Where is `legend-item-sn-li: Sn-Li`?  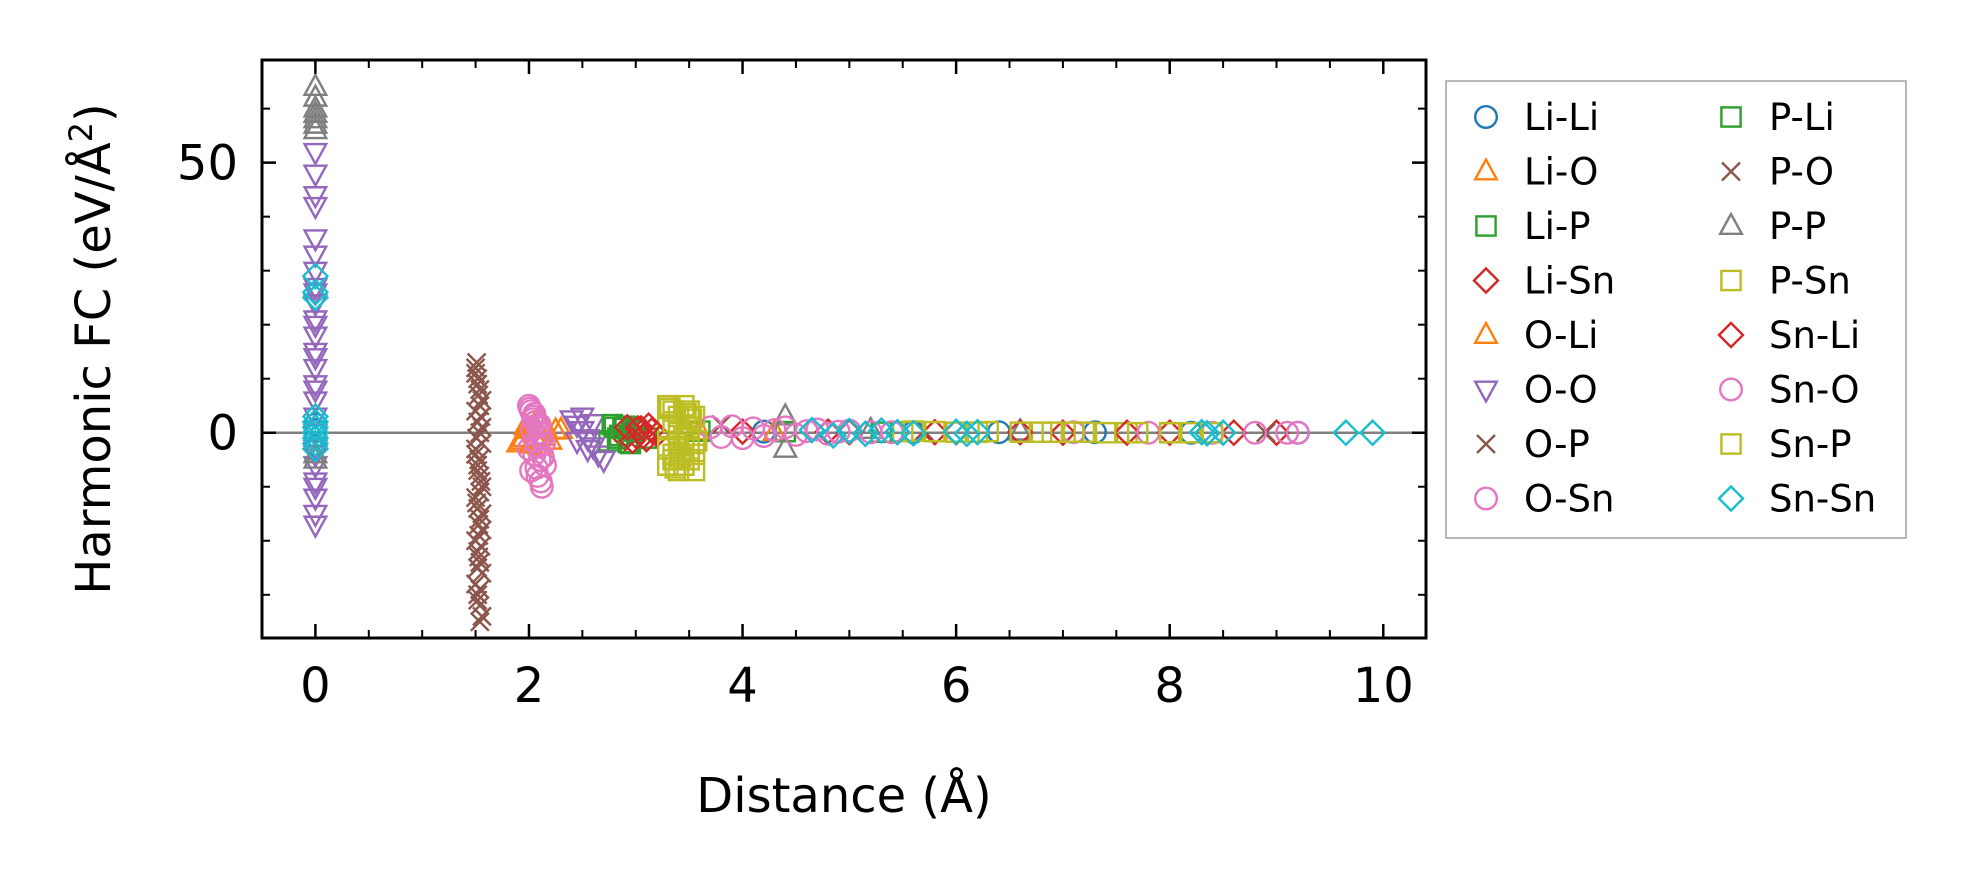 legend-item-sn-li: Sn-Li is located at coordinates (1788, 335).